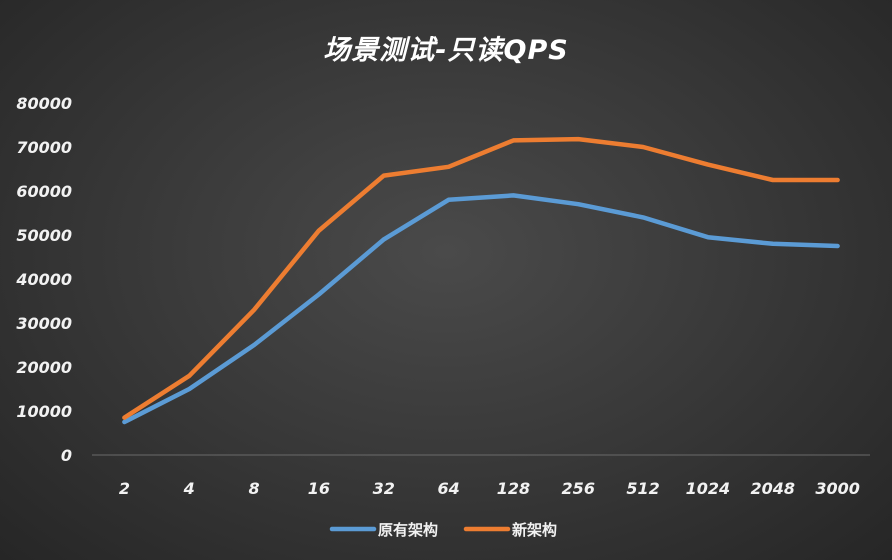  I want to click on y-tick-label: 60000, so click(44, 191).